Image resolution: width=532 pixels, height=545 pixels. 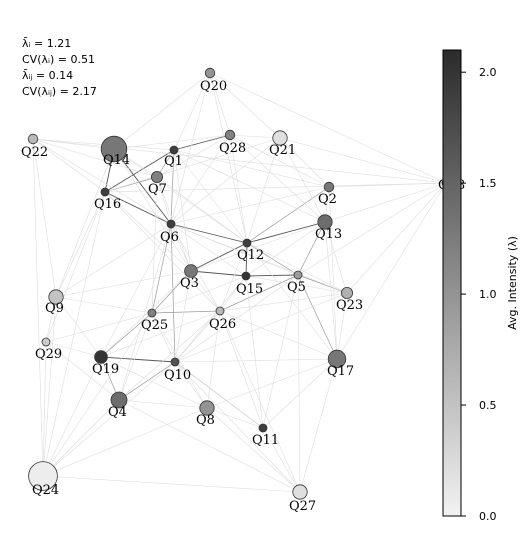 What do you see at coordinates (222, 324) in the screenshot?
I see `node-label-q26: Q26` at bounding box center [222, 324].